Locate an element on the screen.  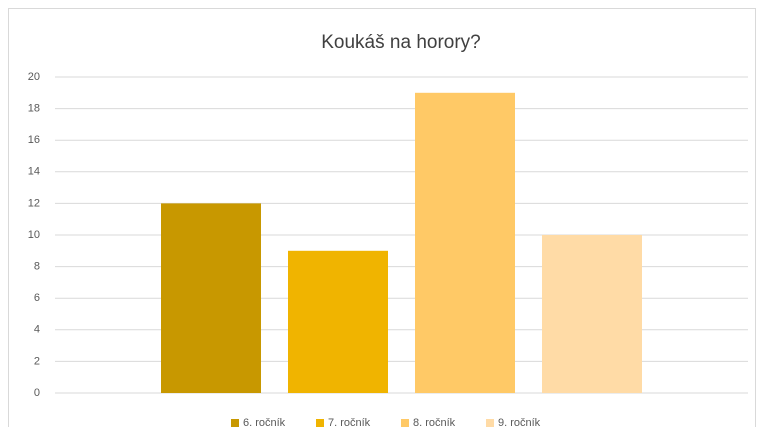
y-tick-label: 6 is located at coordinates (37, 298).